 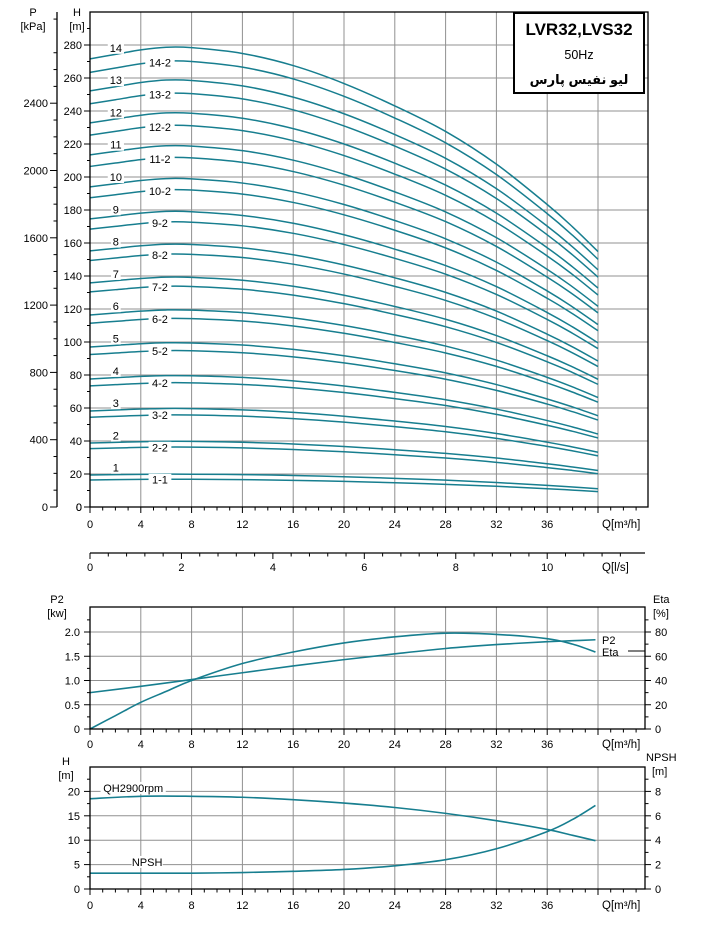 What do you see at coordinates (160, 448) in the screenshot?
I see `curve-label-2-2: 2-2` at bounding box center [160, 448].